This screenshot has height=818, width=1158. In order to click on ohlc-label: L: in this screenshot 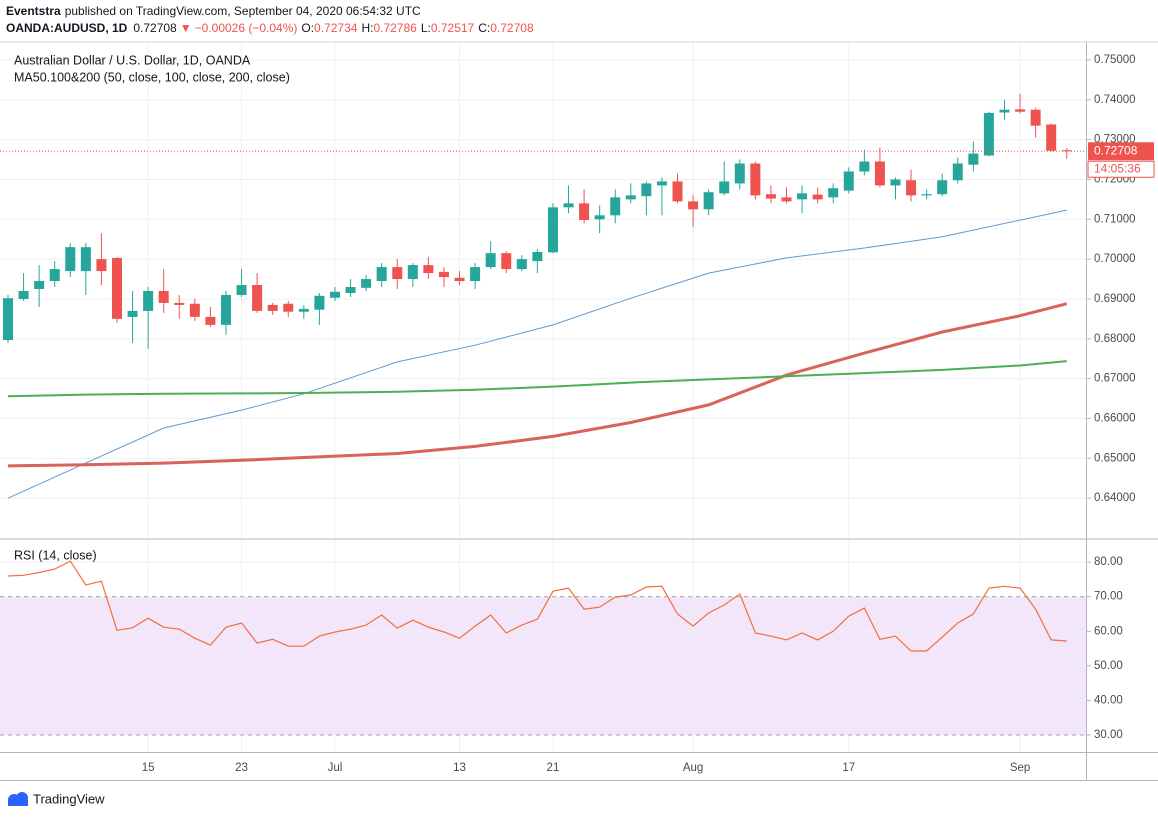, I will do `click(426, 28)`.